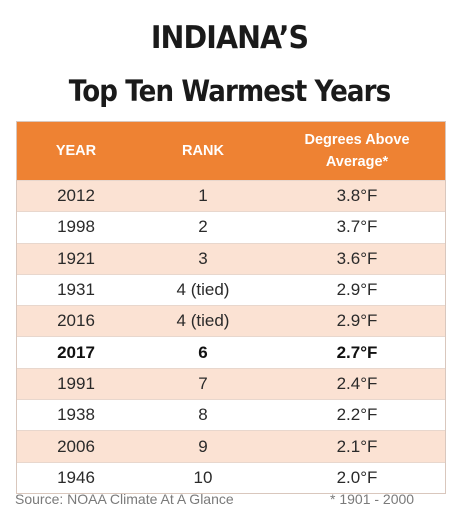 The image size is (459, 531). What do you see at coordinates (229, 38) in the screenshot?
I see `title-state: INDIANA’S` at bounding box center [229, 38].